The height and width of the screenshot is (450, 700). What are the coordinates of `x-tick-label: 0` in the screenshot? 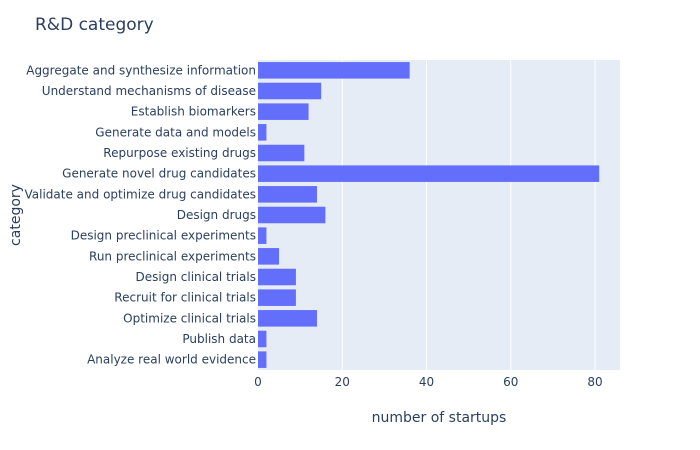 It's located at (258, 382).